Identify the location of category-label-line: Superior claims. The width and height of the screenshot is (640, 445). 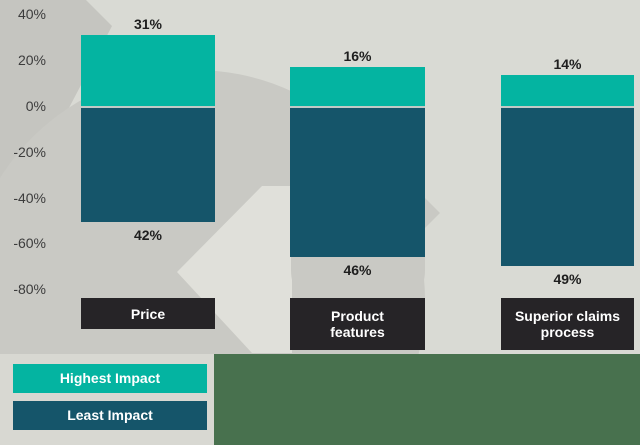
(567, 316).